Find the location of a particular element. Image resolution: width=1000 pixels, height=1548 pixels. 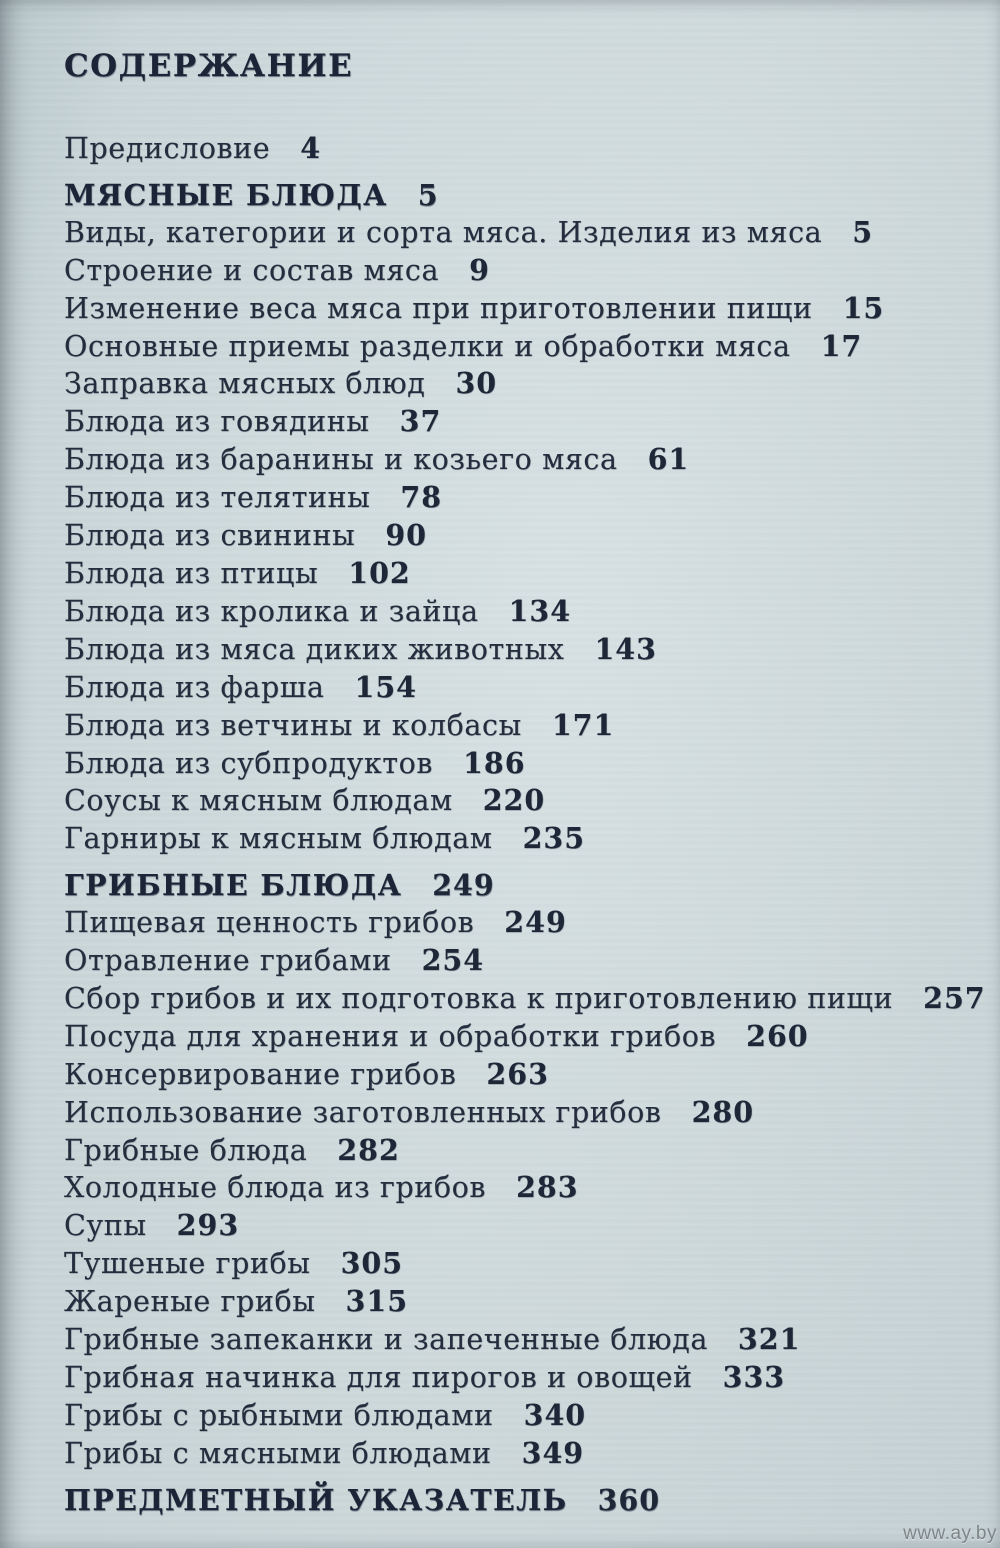

toc-entry-page-number: 254 is located at coordinates (453, 960).